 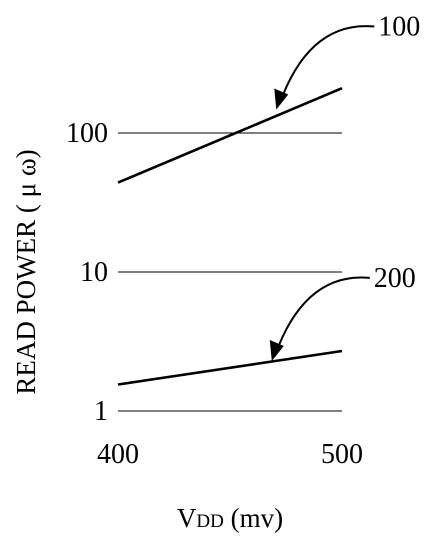 What do you see at coordinates (209, 521) in the screenshot?
I see `x-axis-label-sub: DD` at bounding box center [209, 521].